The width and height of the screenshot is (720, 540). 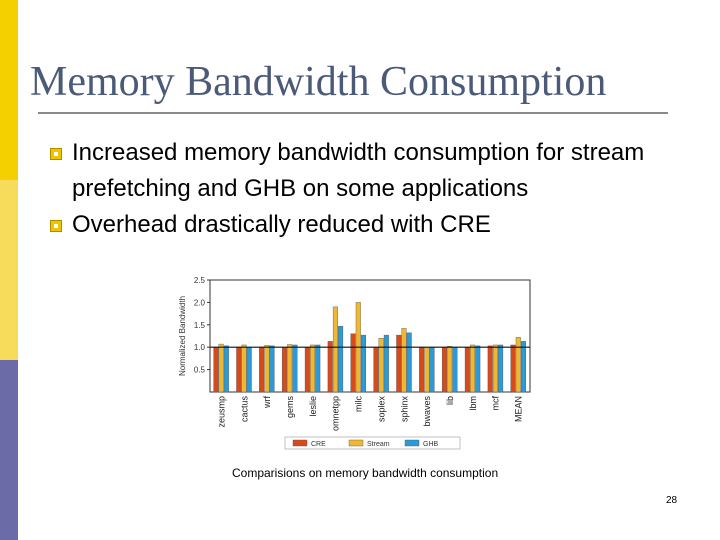 I want to click on y-tick-label: 1.5, so click(x=200, y=325).